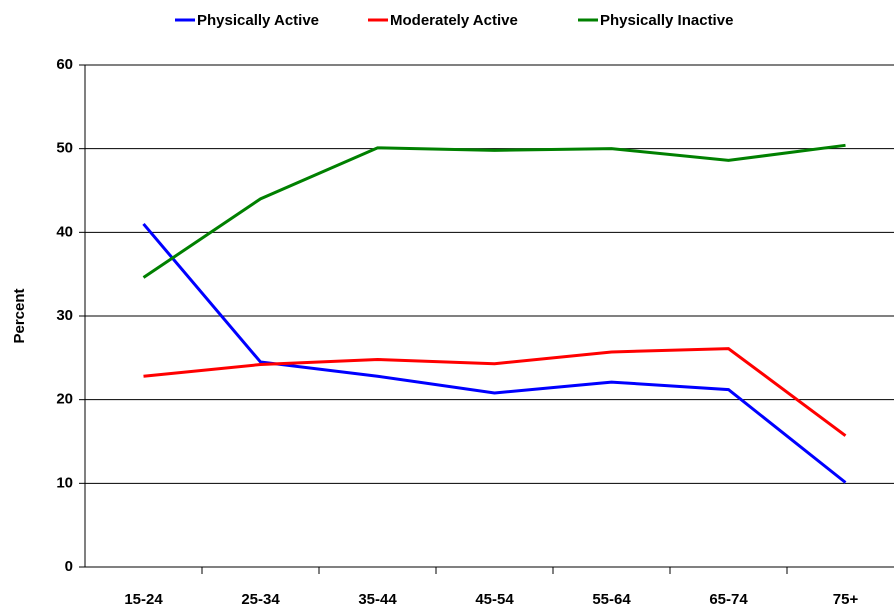  What do you see at coordinates (495, 392) in the screenshot?
I see `line` at bounding box center [495, 392].